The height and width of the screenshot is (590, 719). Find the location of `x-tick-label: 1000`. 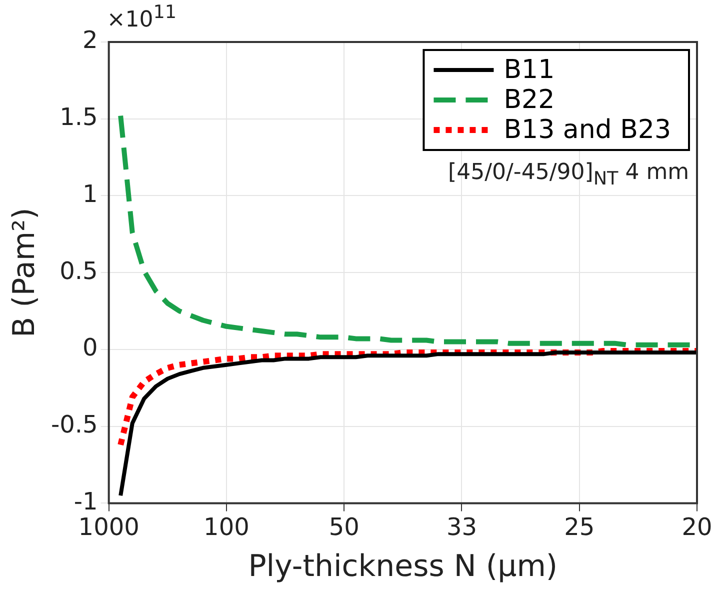

x-tick-label: 1000 is located at coordinates (109, 526).